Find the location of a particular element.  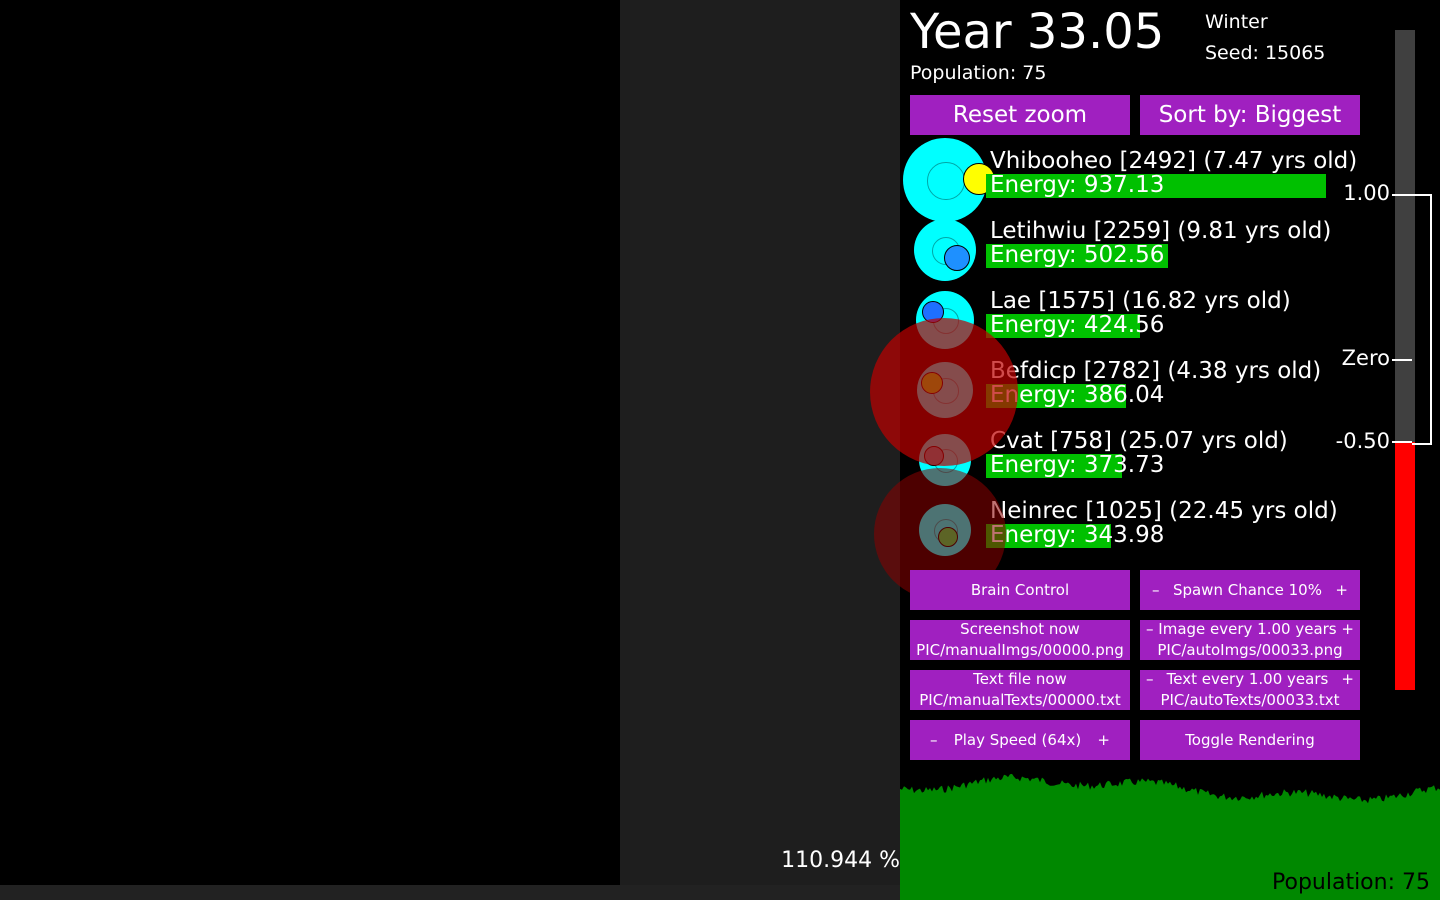

creature-name: Vhibooheo [2492] (7.47 yrs old) is located at coordinates (1174, 161).